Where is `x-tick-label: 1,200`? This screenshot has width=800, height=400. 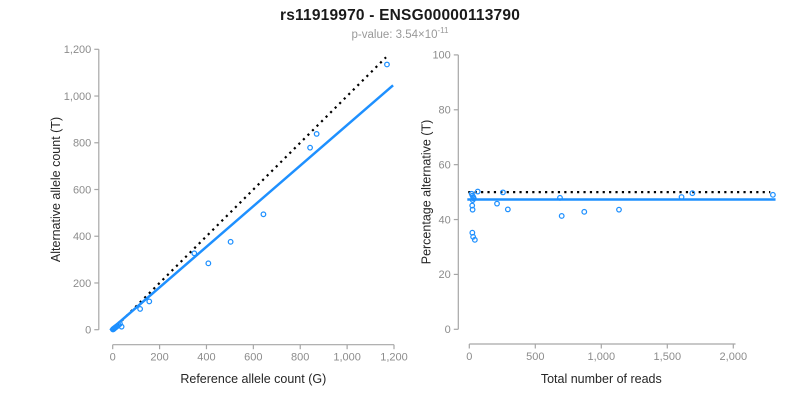
x-tick-label: 1,200 is located at coordinates (394, 358).